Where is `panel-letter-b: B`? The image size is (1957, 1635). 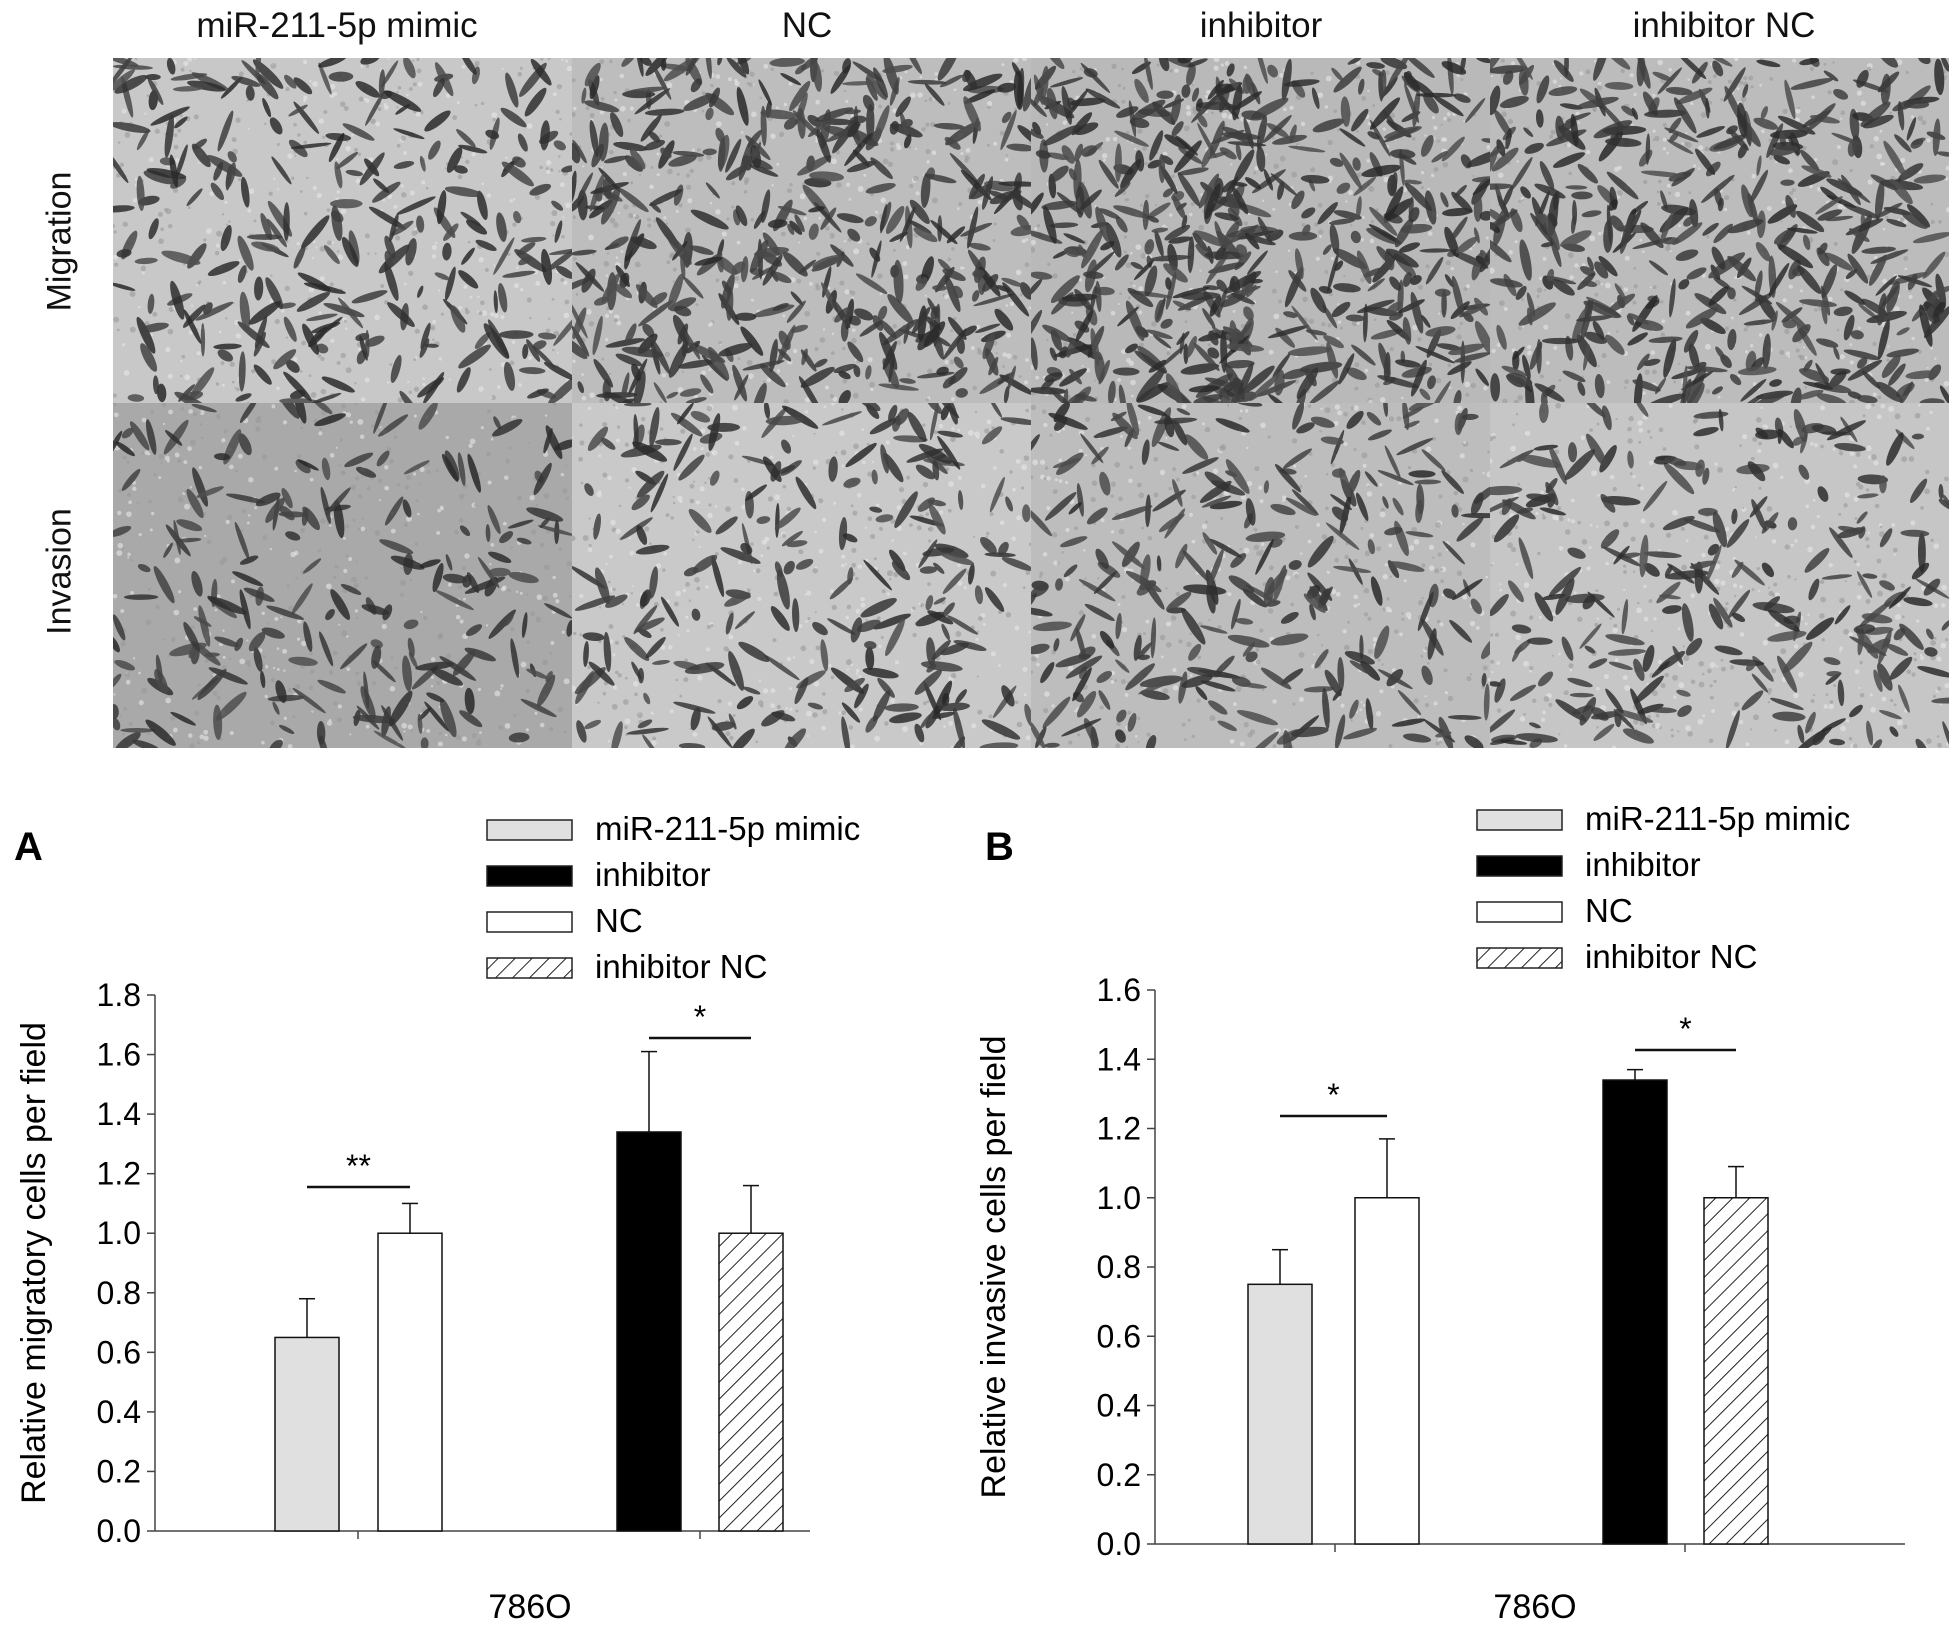 panel-letter-b: B is located at coordinates (999, 847).